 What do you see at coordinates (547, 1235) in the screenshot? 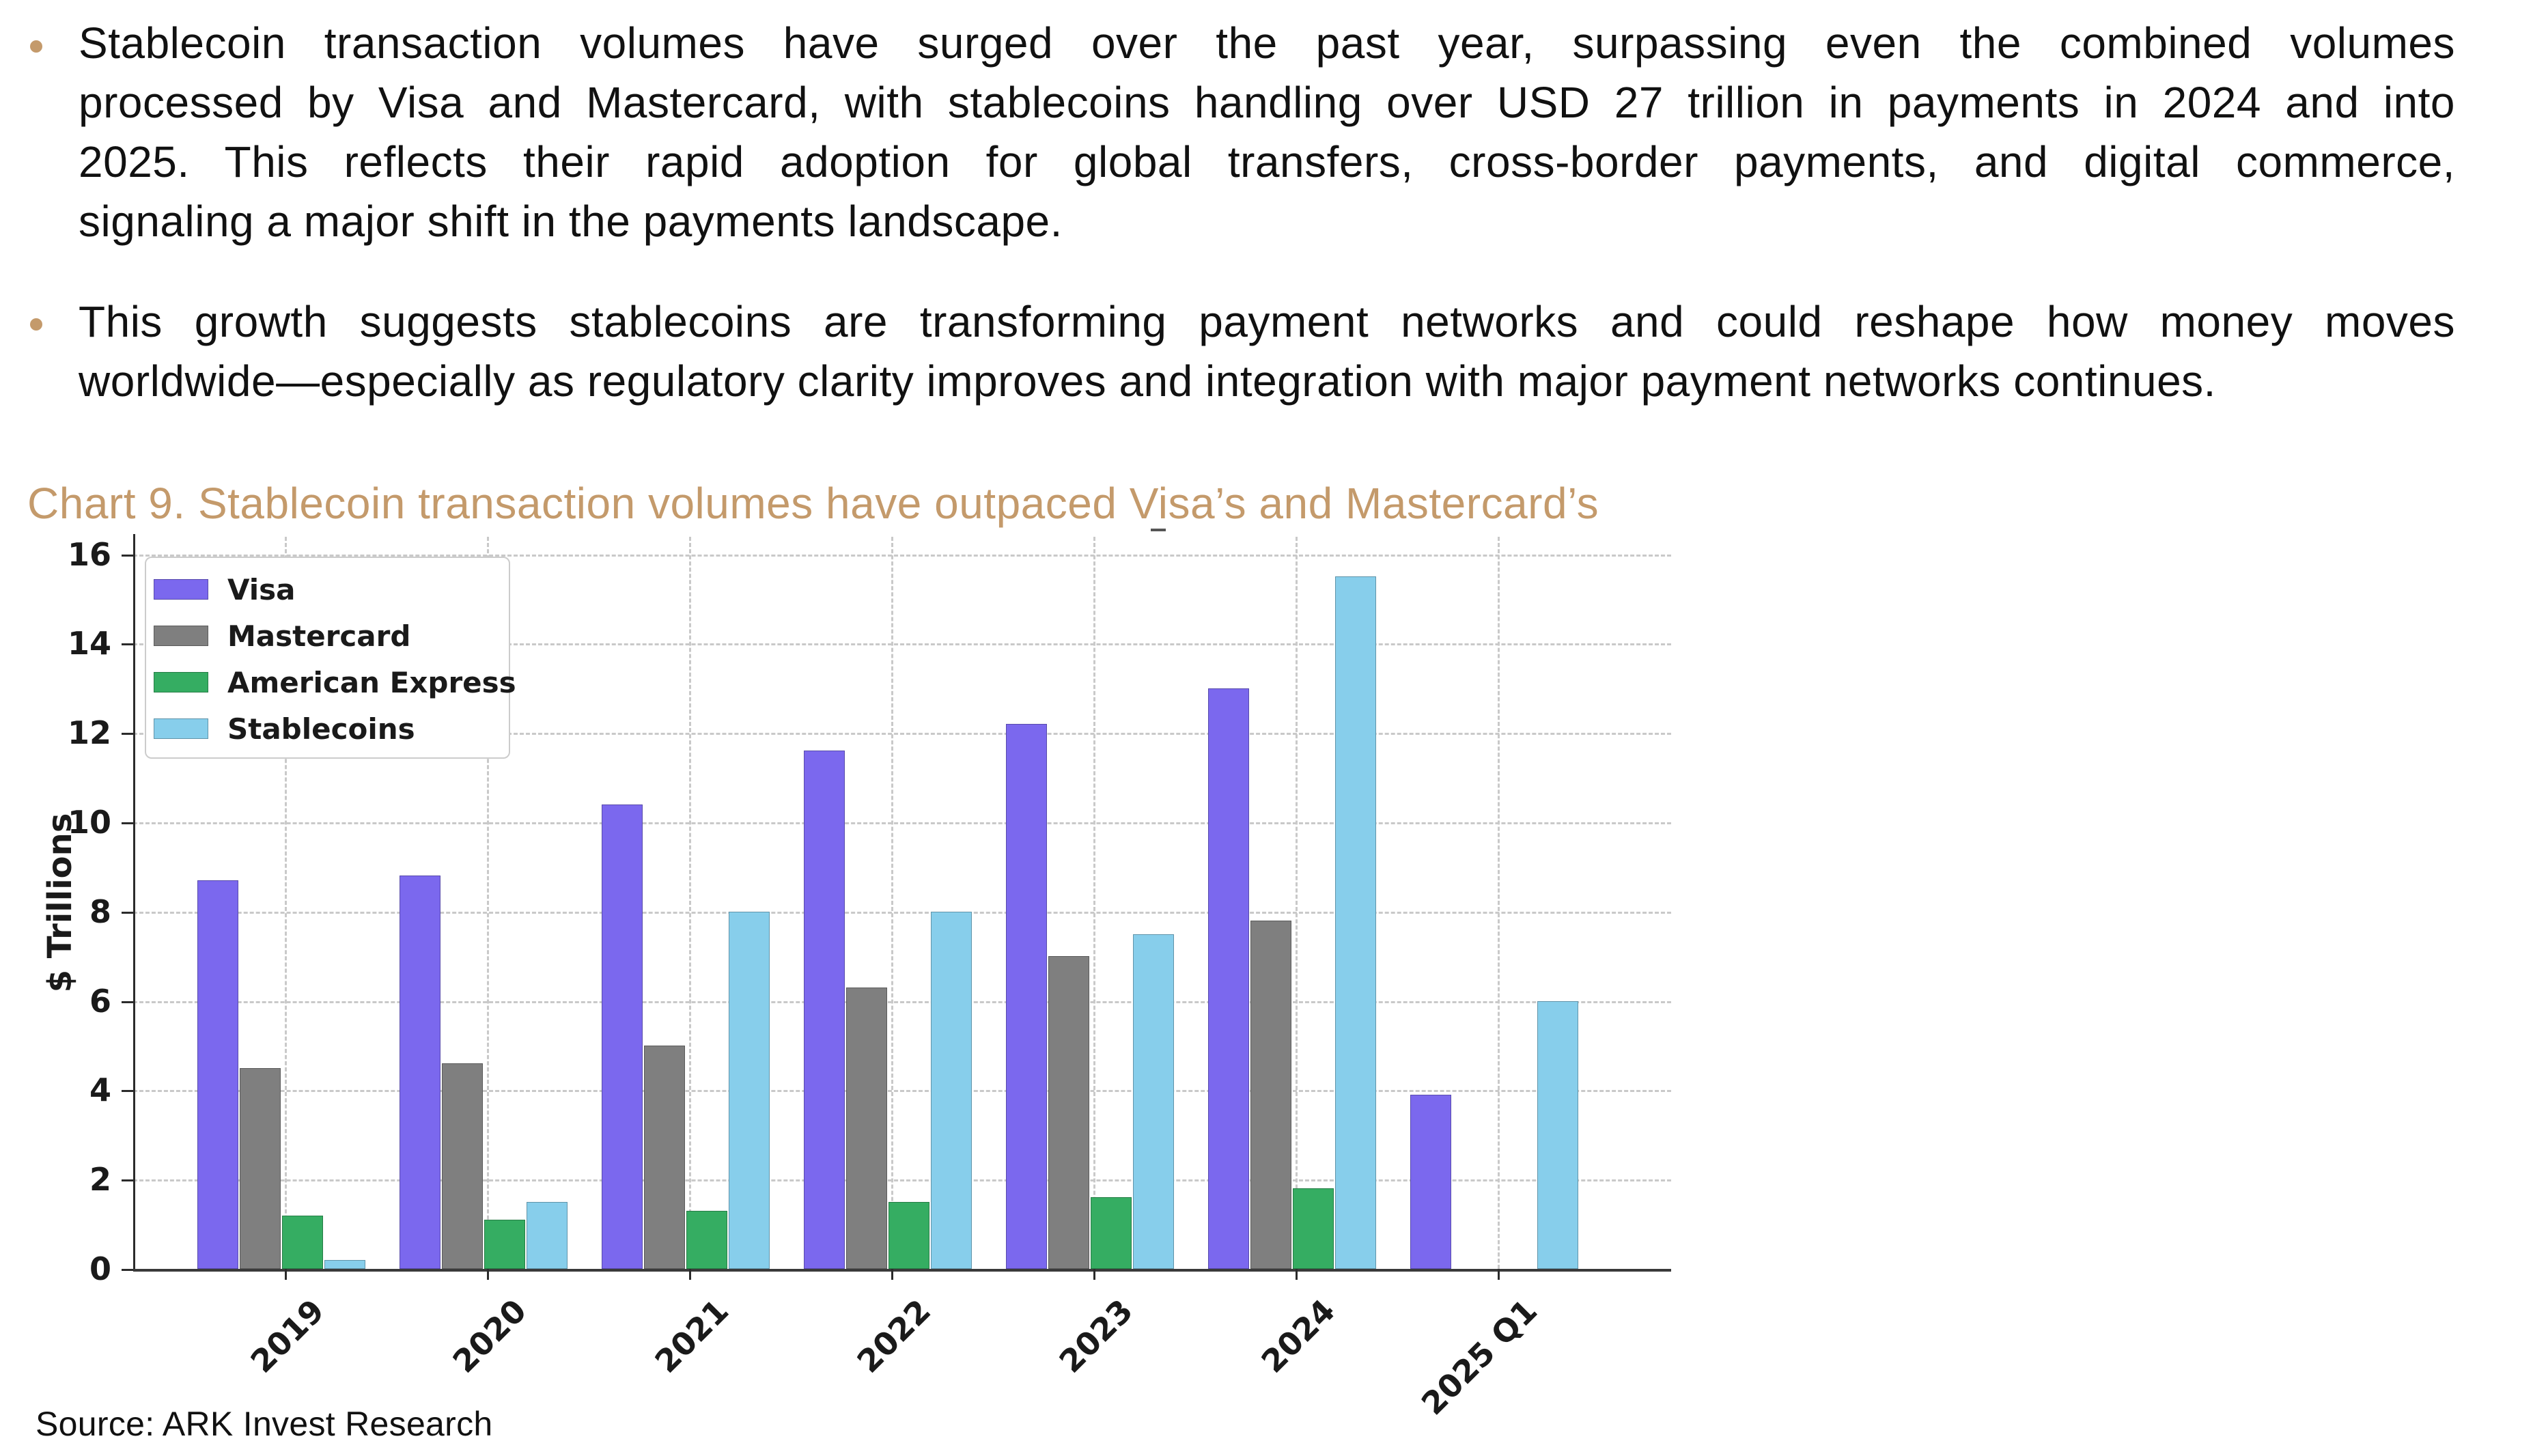
I see `bar-stablecoins-2020` at bounding box center [547, 1235].